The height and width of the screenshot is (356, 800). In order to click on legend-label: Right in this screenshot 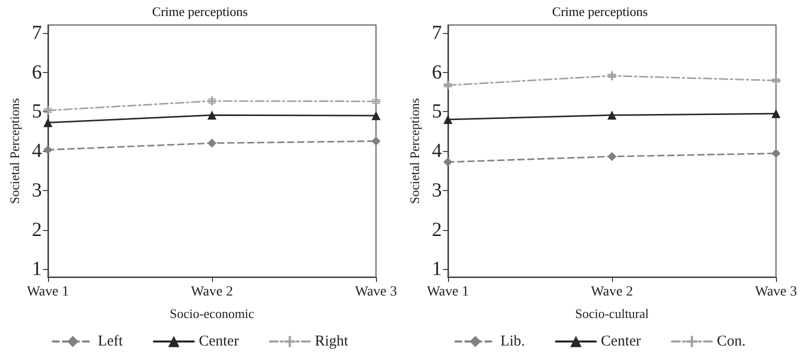, I will do `click(331, 342)`.